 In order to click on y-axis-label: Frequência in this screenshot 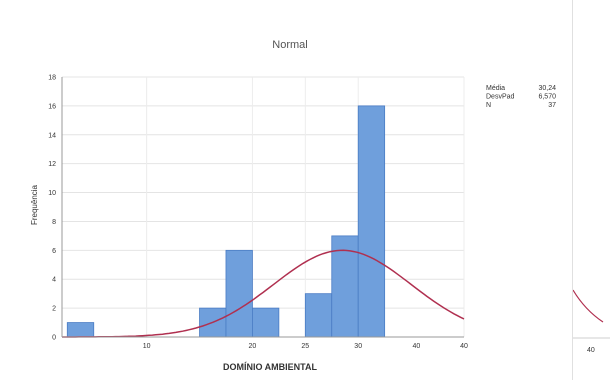, I will do `click(34, 204)`.